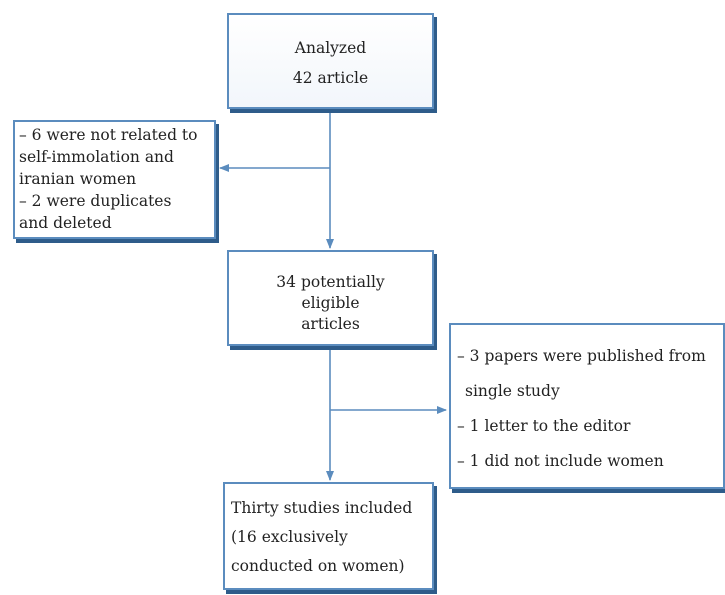 This screenshot has width=725, height=595. Describe the element at coordinates (330, 61) in the screenshot. I see `analyzed-box: Analyzed 42 article` at that location.